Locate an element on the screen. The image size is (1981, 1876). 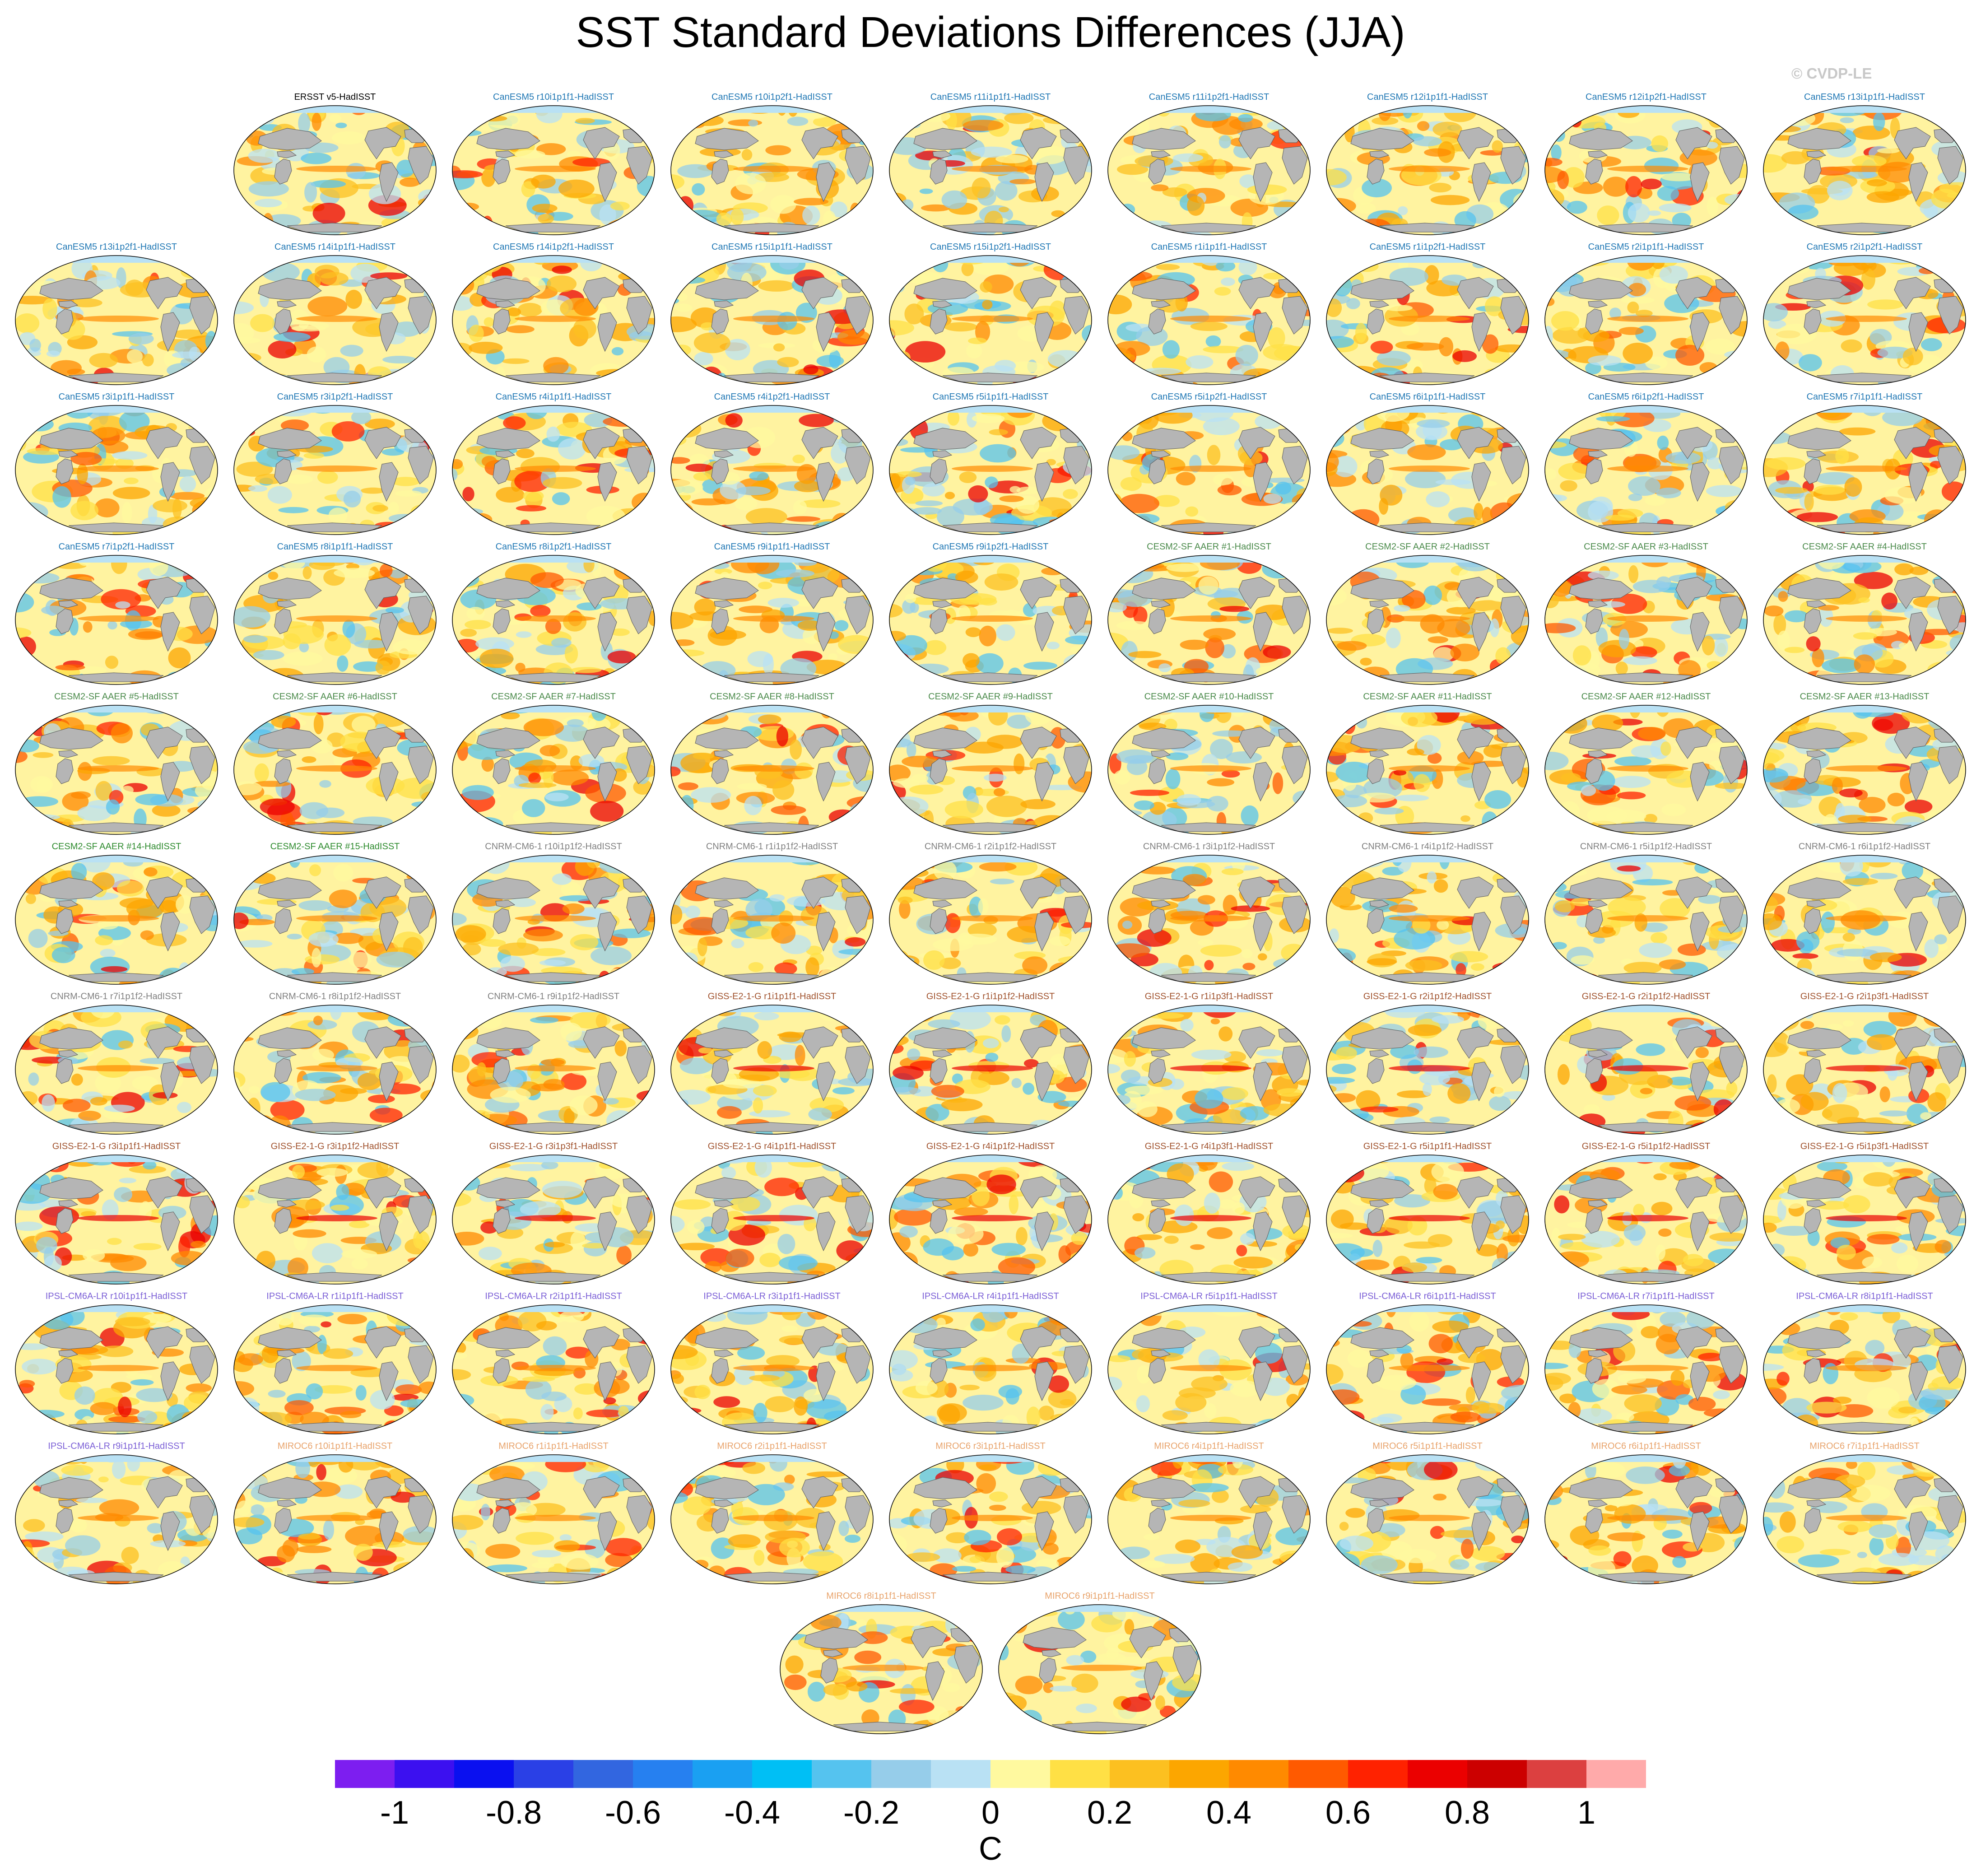
panel-title: IPSL-CM6A-LR r1i1p1f1-HadISST is located at coordinates (335, 1296).